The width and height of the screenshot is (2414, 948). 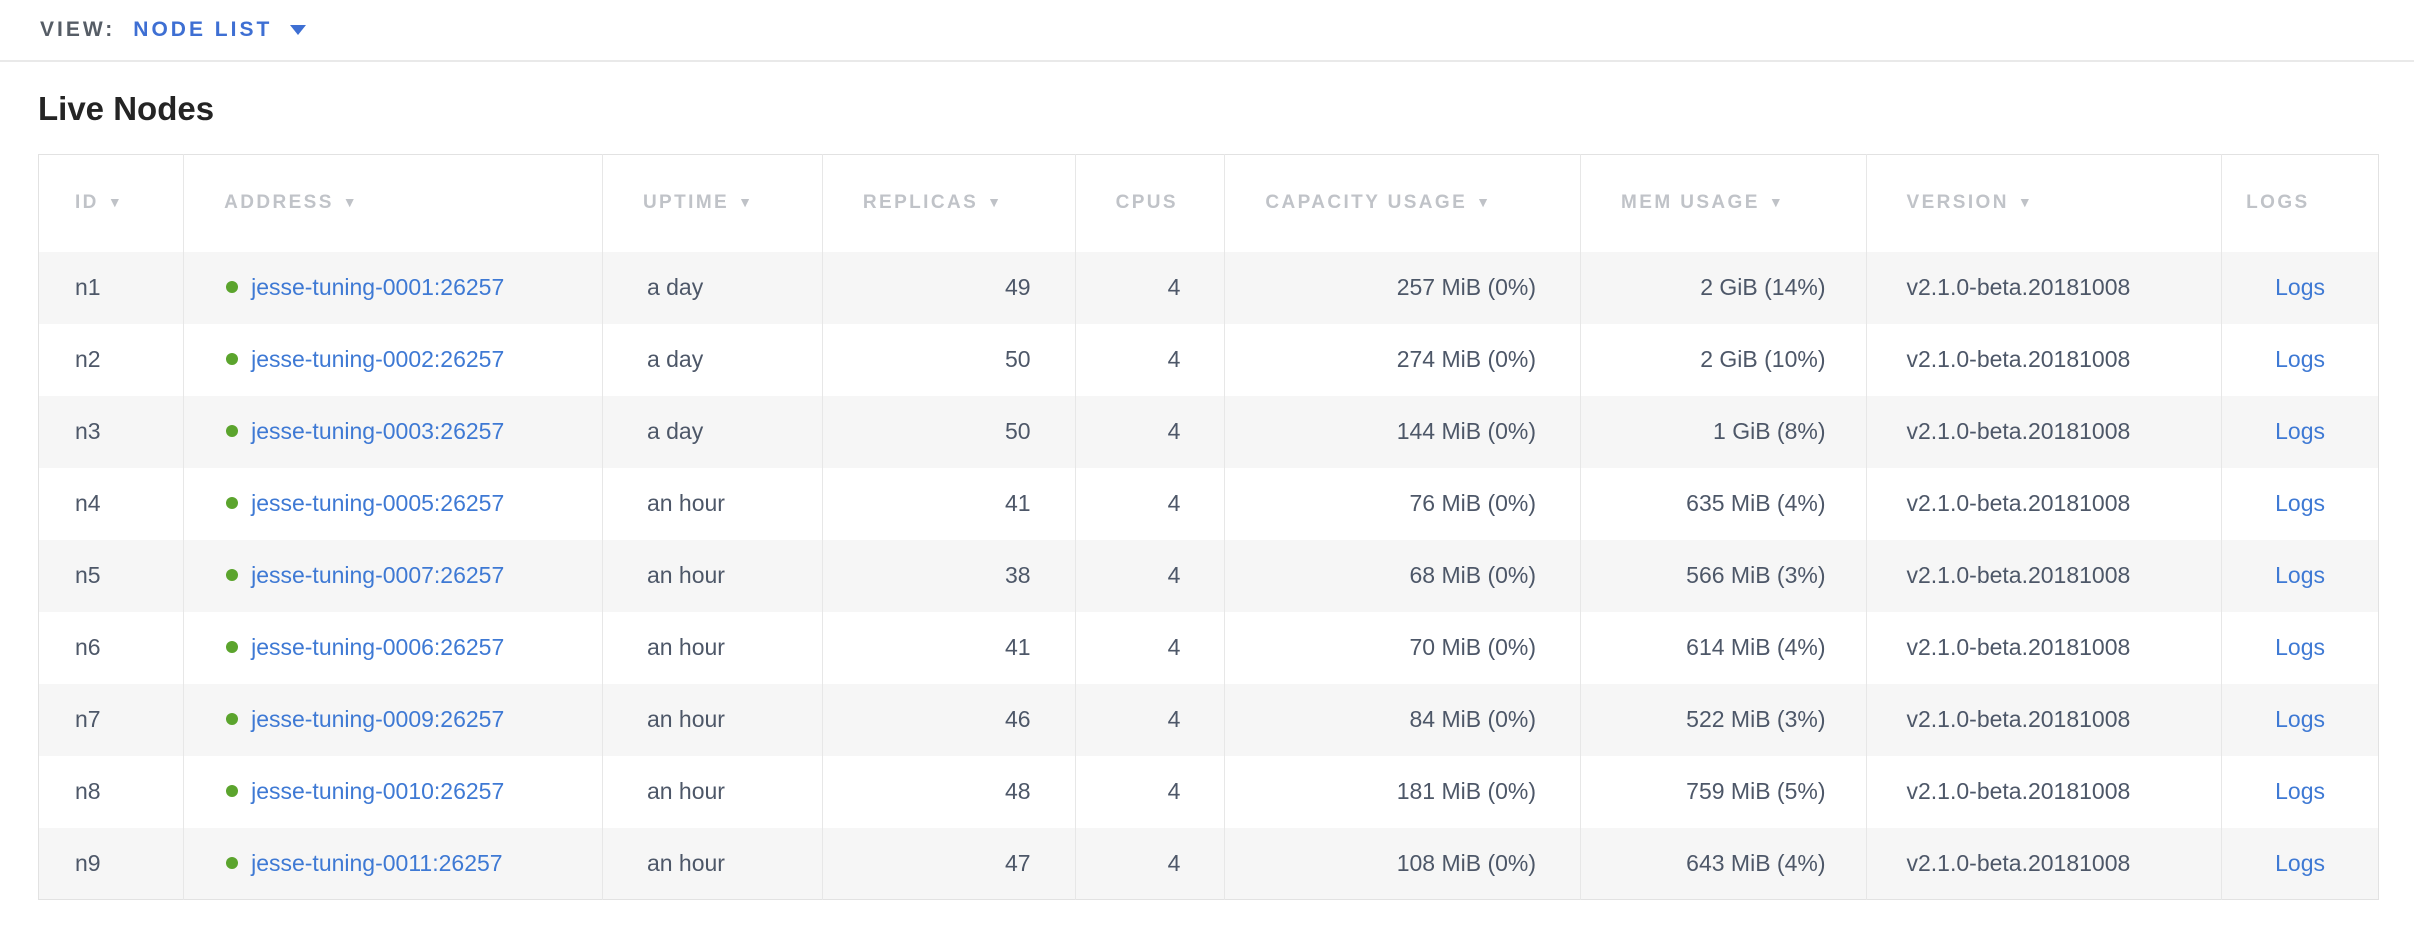 What do you see at coordinates (1723, 503) in the screenshot?
I see `mem-usage-cell: 635 MiB (4%)` at bounding box center [1723, 503].